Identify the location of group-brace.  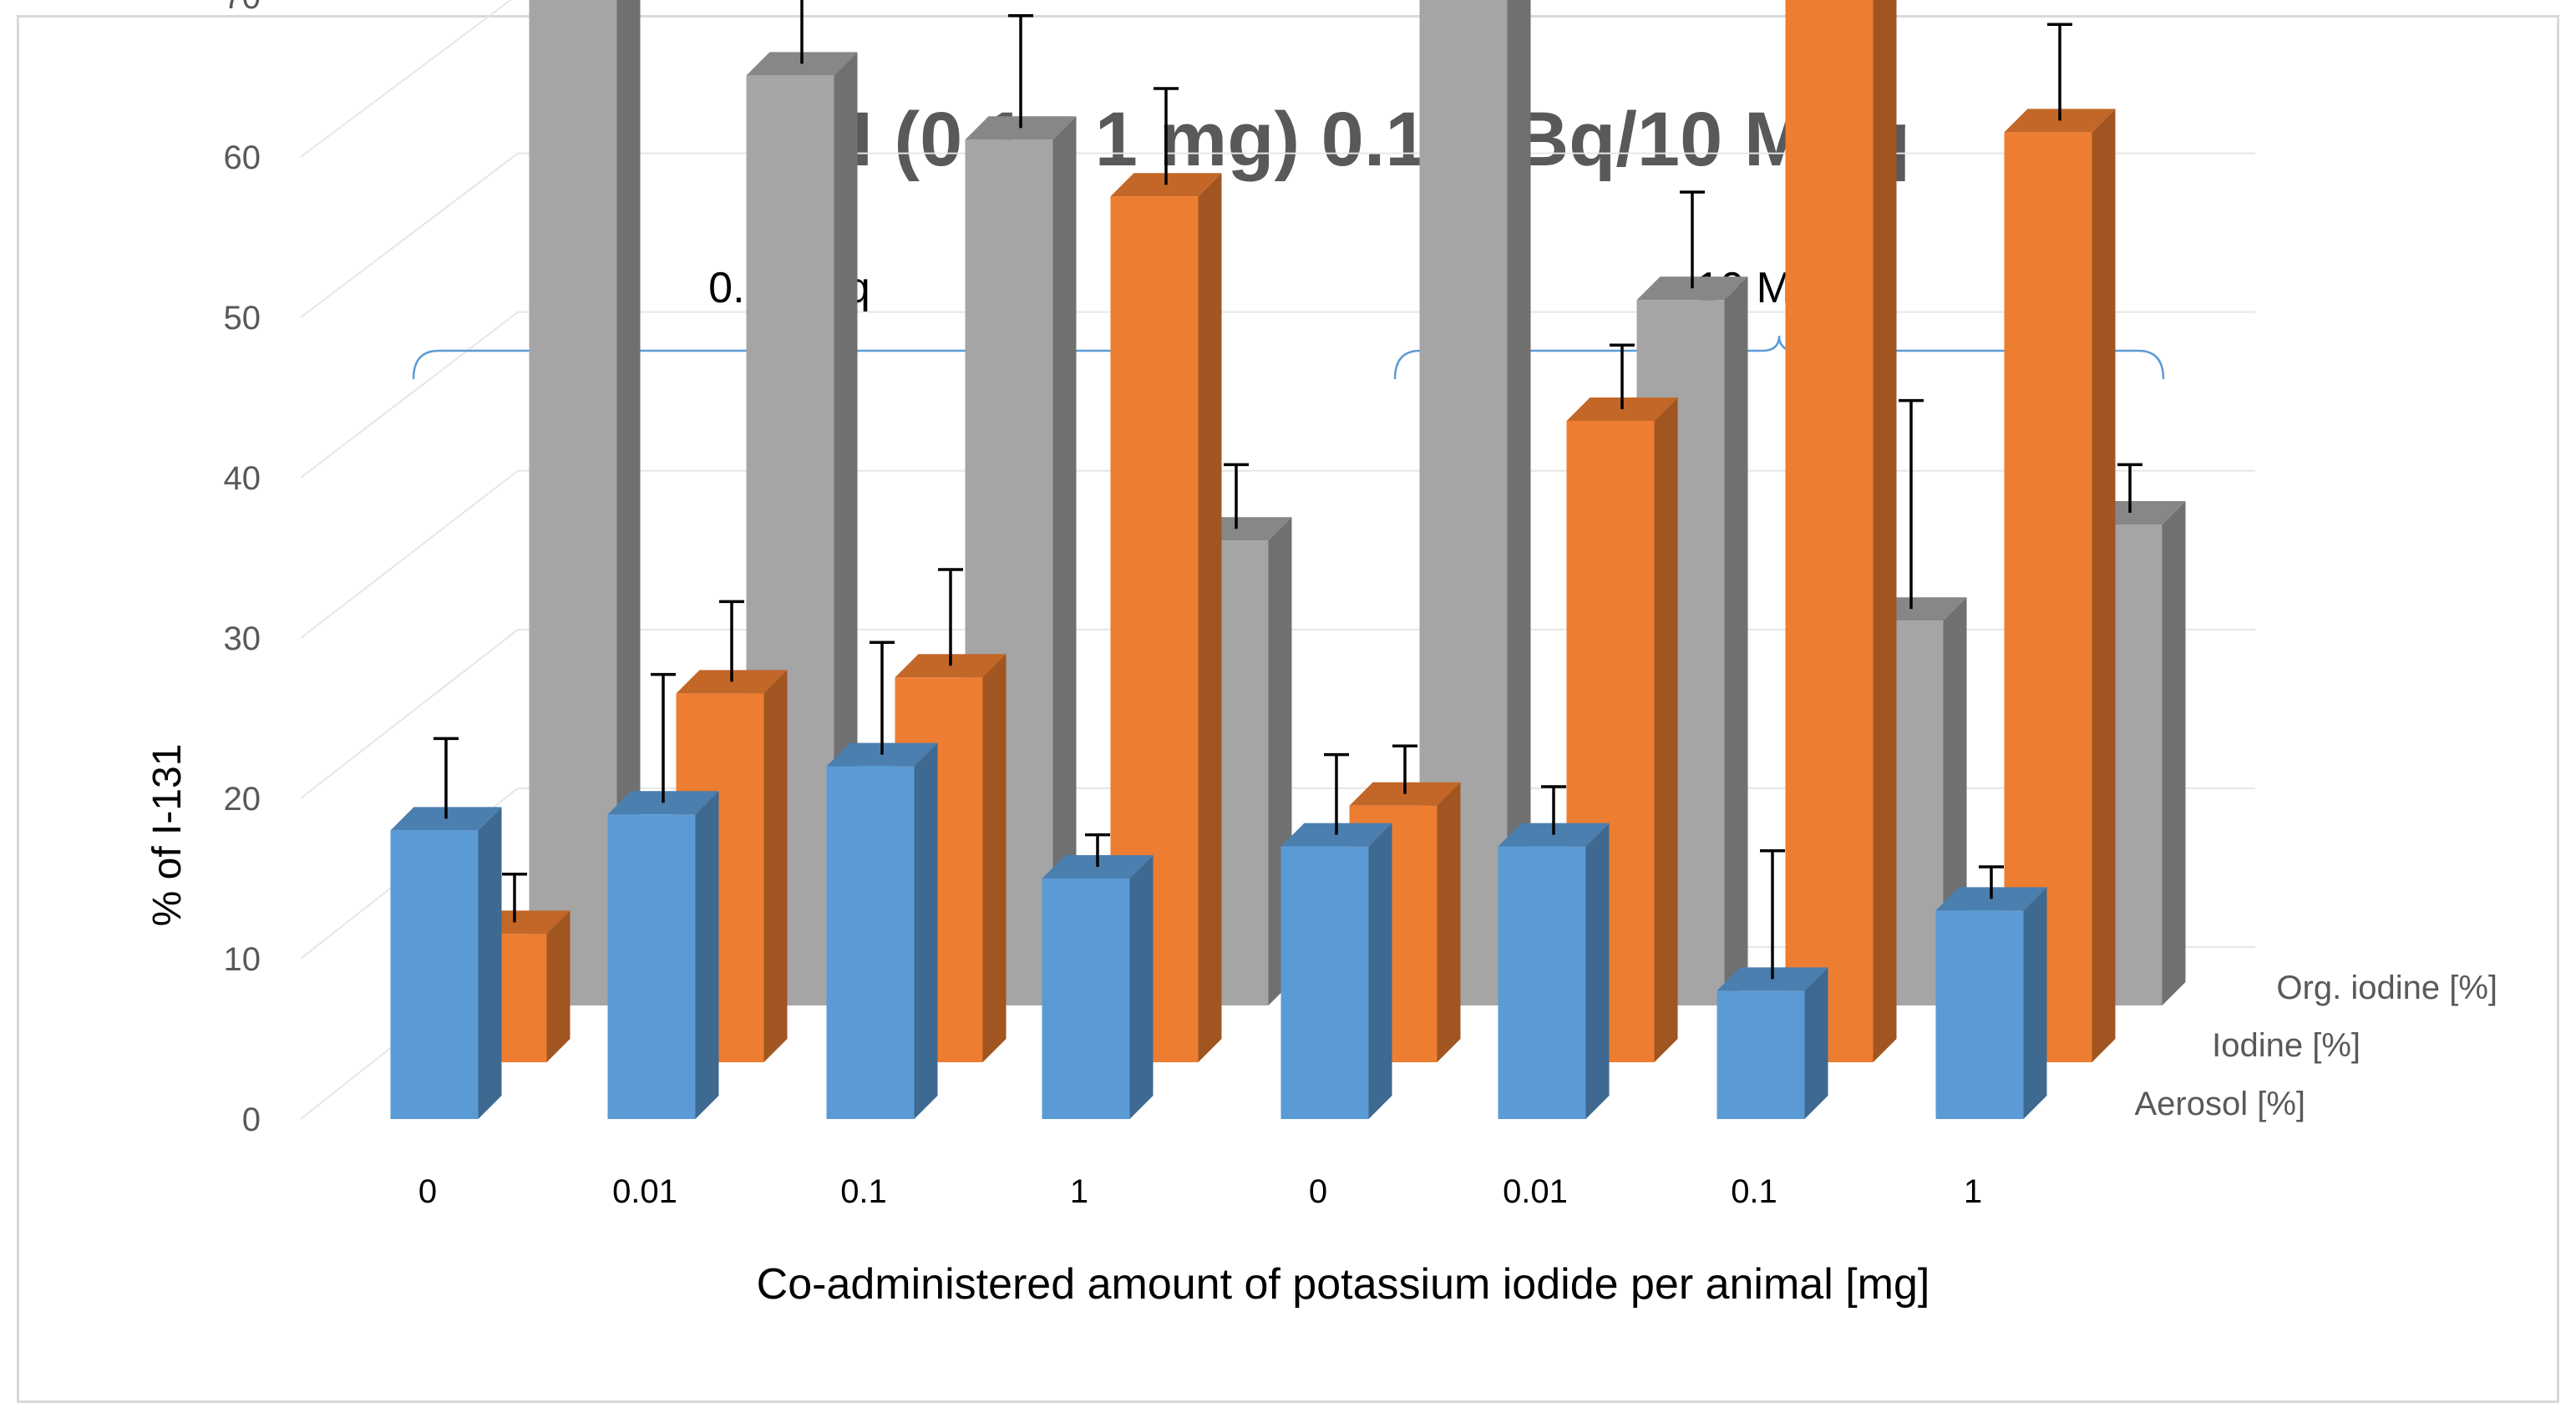
(1779, 357).